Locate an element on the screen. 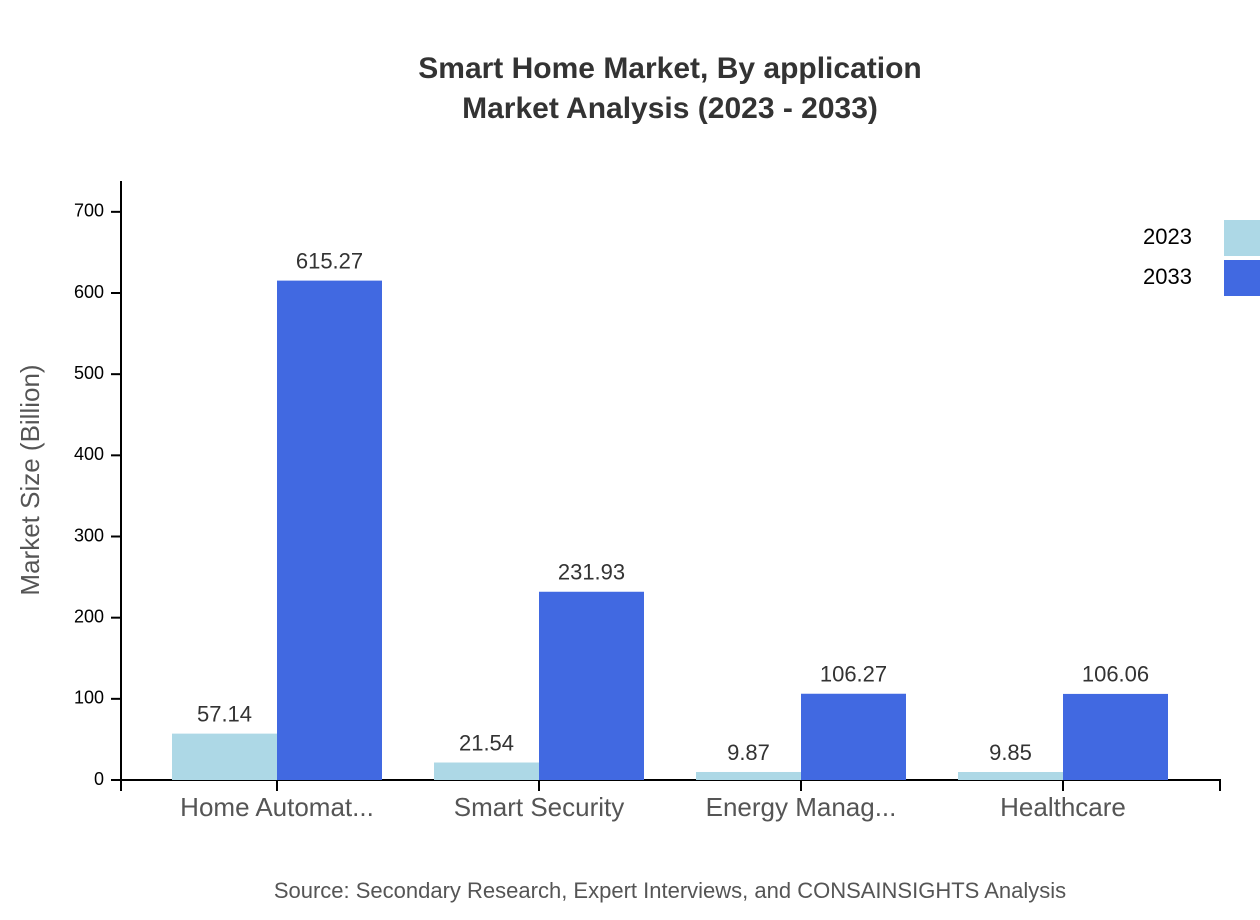  value-label: 615.27 is located at coordinates (329, 260).